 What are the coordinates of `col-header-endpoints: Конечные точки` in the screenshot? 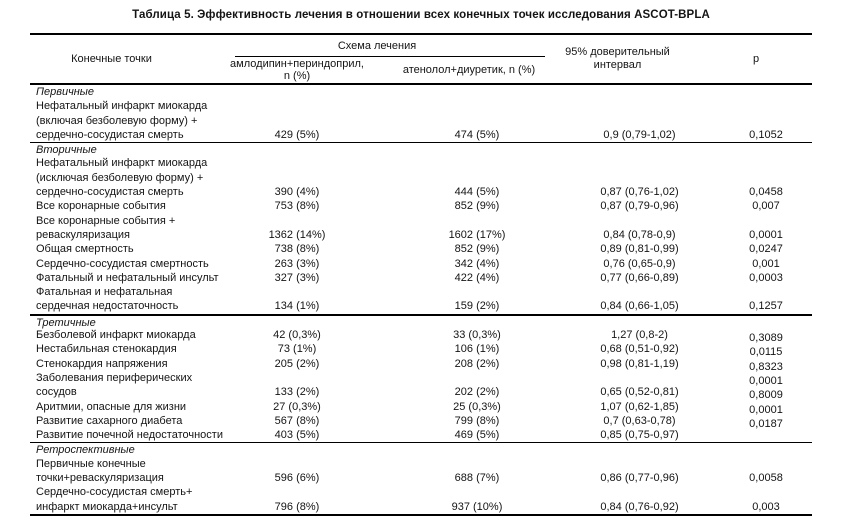 It's located at (111, 59).